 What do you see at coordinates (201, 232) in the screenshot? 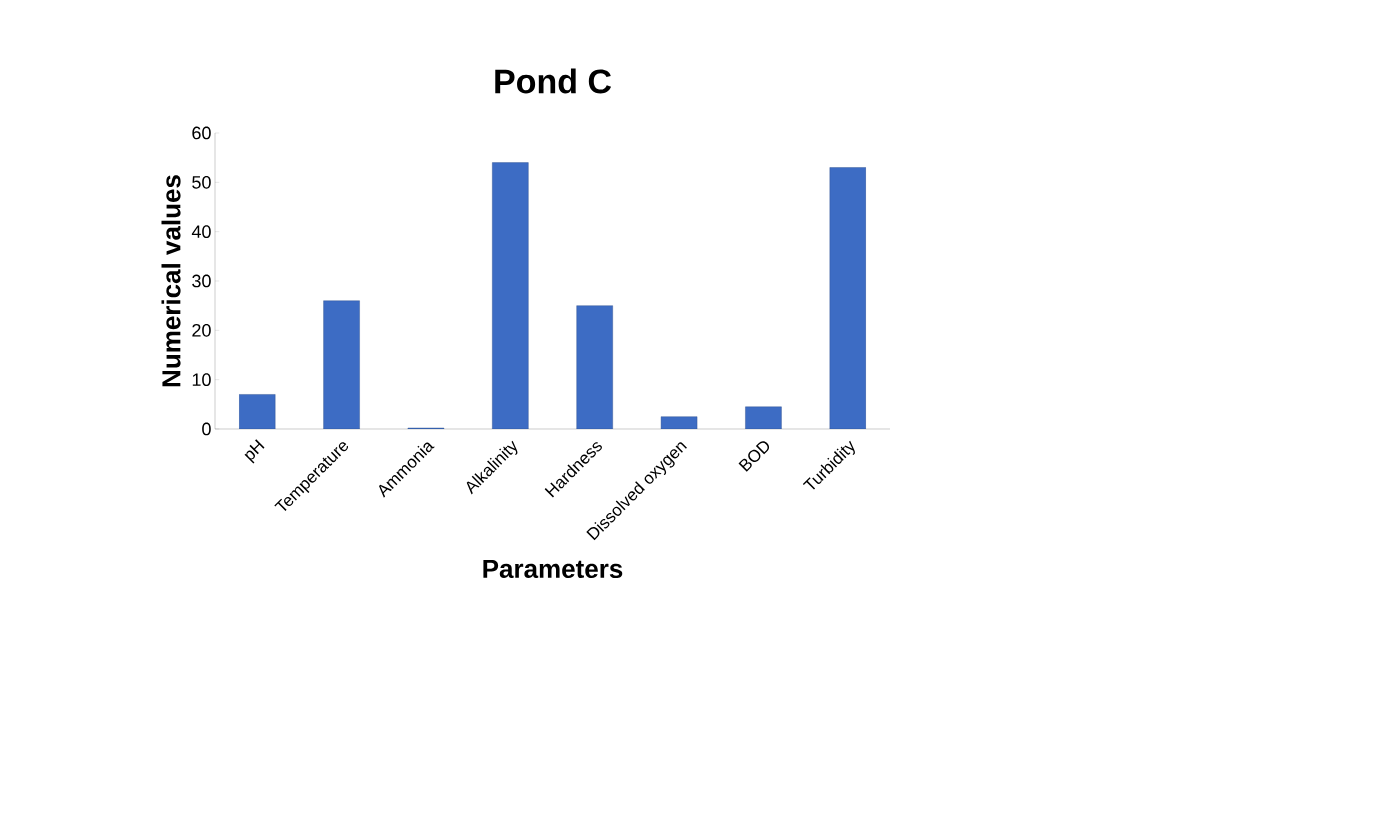
I see `y-tick-label: 40` at bounding box center [201, 232].